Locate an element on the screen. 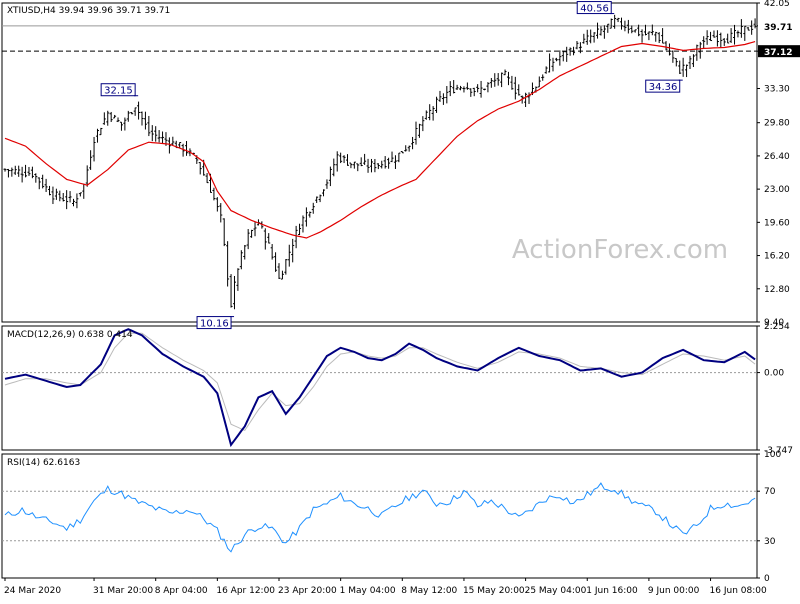 This screenshot has height=604, width=800. price-header: XTIUSD,H4 39.94 39.96 39.71 39.71 is located at coordinates (88, 11).